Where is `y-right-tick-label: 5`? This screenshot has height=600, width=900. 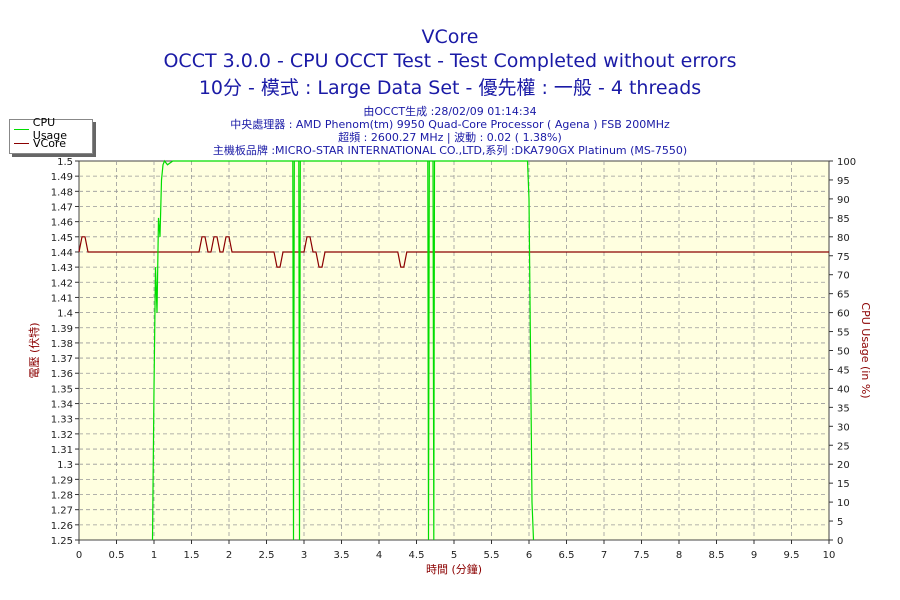 y-right-tick-label: 5 is located at coordinates (840, 522).